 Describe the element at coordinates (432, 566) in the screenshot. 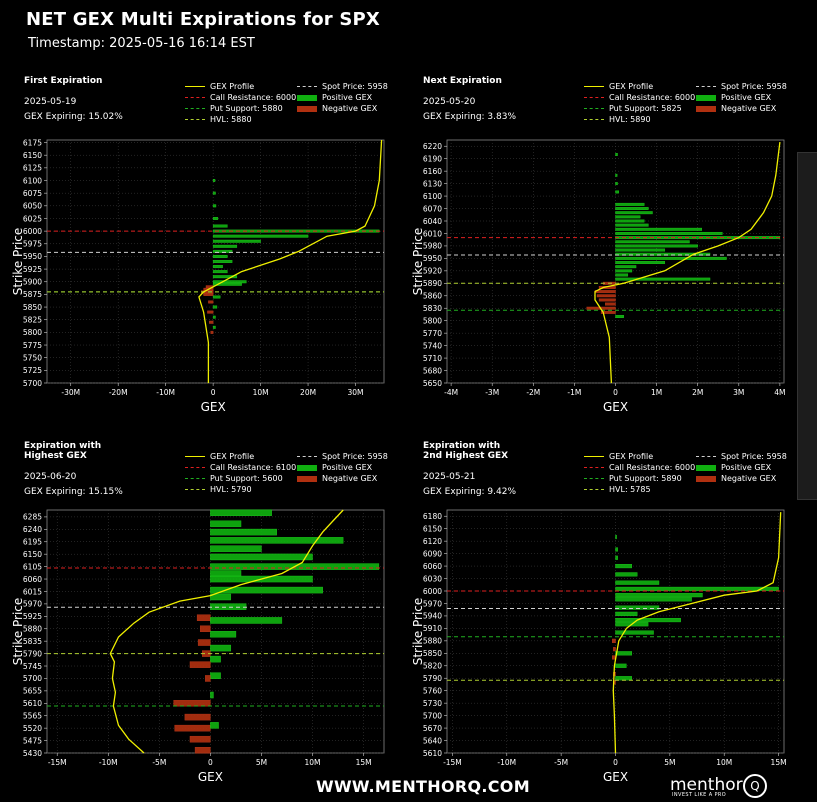

I see `y-tick-label: 6060` at that location.